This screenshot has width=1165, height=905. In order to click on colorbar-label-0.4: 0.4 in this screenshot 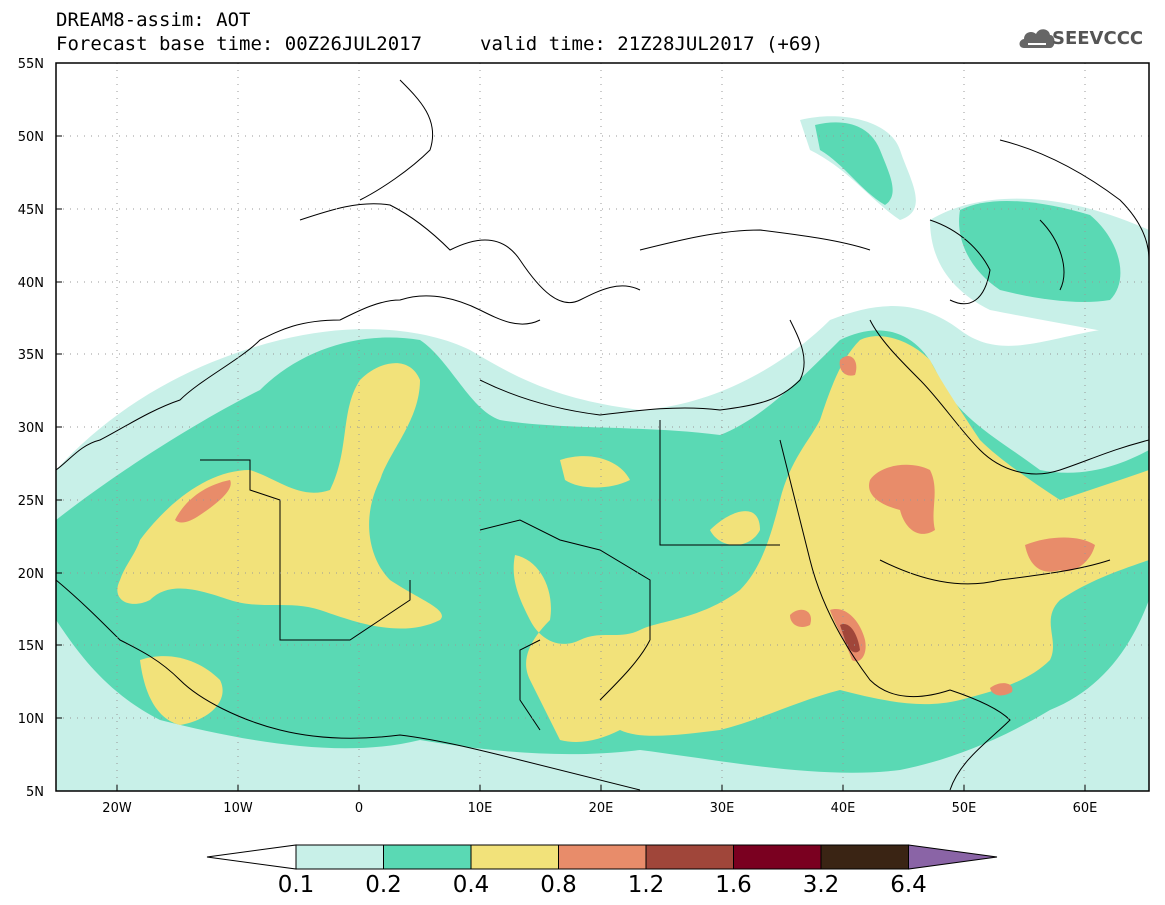, I will do `click(471, 885)`.